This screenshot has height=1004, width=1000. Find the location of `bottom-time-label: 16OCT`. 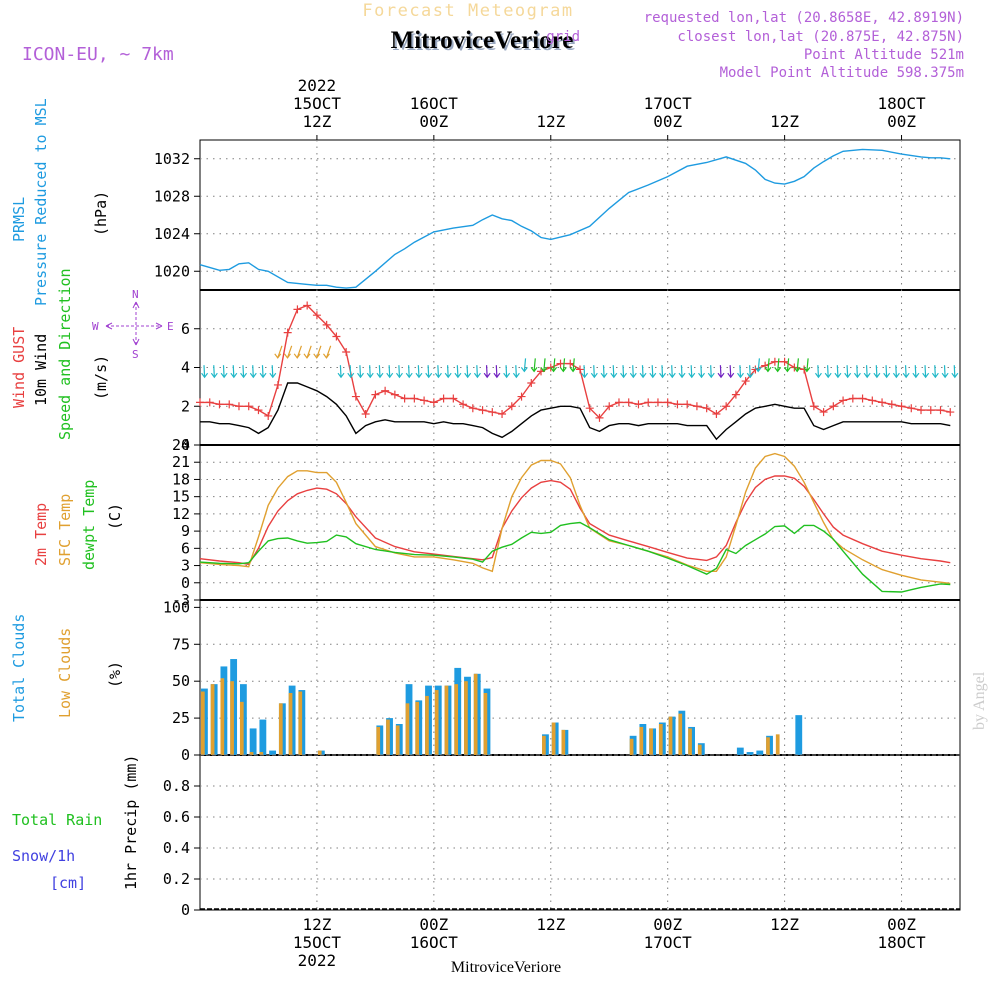

bottom-time-label: 16OCT is located at coordinates (434, 942).